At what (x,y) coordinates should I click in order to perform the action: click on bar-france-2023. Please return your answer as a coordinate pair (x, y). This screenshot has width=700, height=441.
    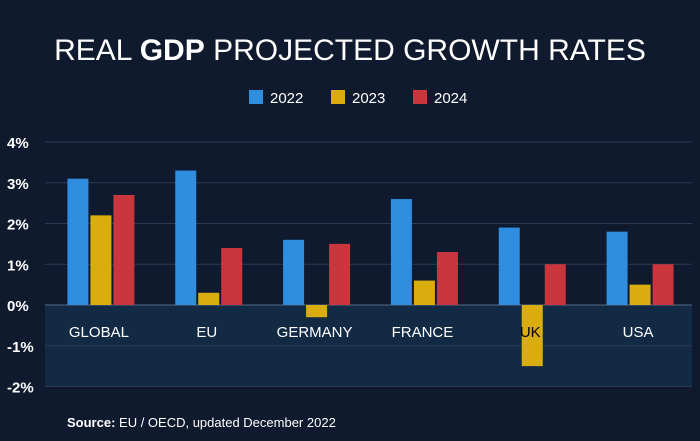
    Looking at the image, I should click on (424, 292).